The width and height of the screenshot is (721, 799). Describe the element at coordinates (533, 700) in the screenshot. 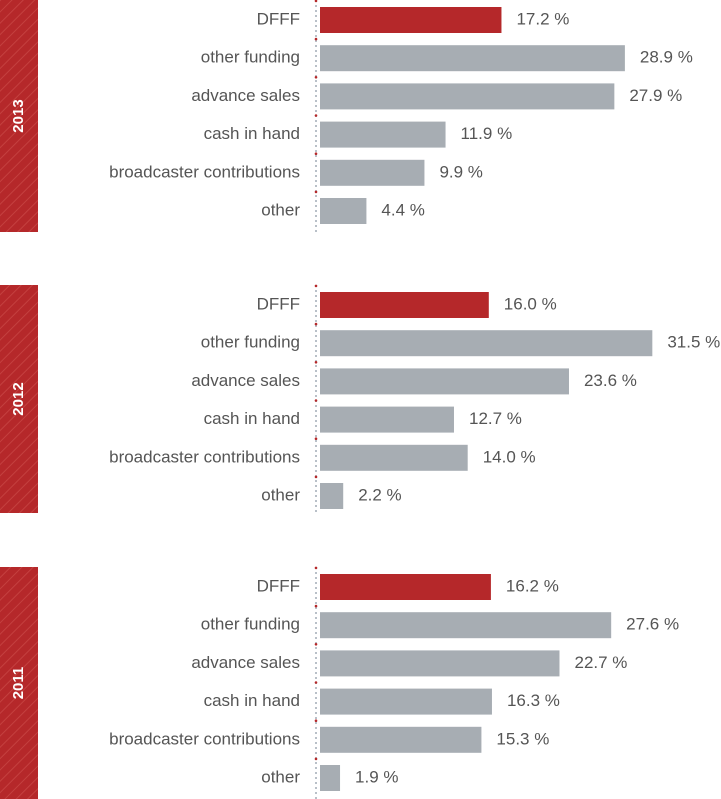

I see `value-label: 16.3 %` at that location.